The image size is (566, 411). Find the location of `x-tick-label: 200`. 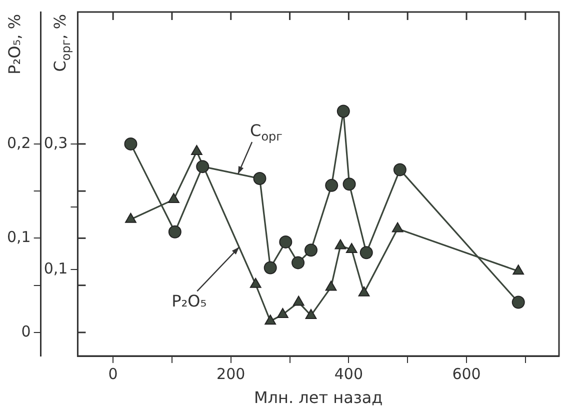

x-tick-label: 200 is located at coordinates (231, 373).